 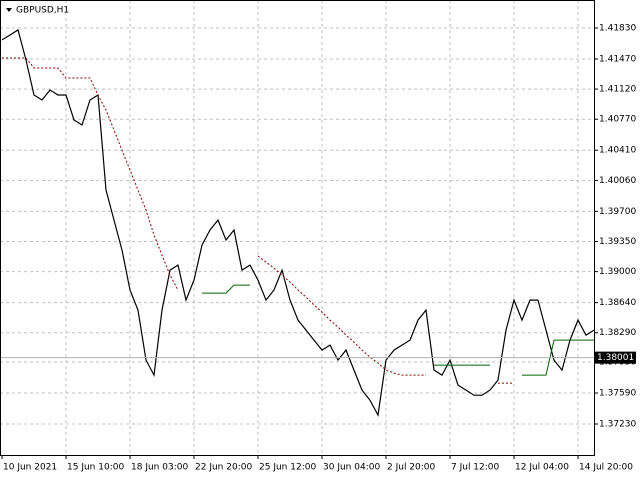 I want to click on last-price-box, so click(x=615, y=357).